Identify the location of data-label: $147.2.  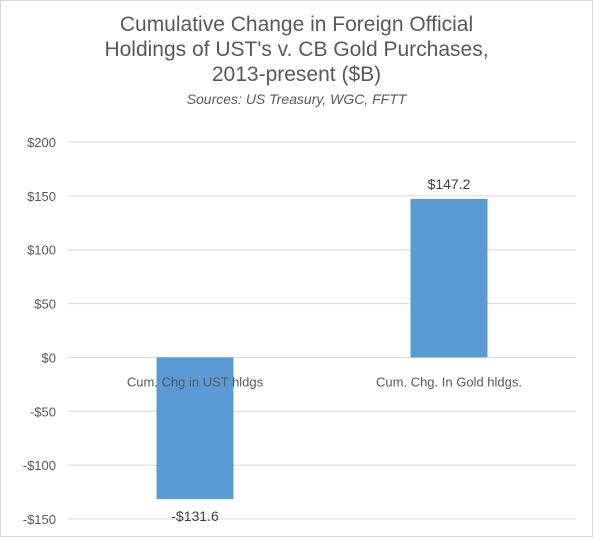
(449, 184).